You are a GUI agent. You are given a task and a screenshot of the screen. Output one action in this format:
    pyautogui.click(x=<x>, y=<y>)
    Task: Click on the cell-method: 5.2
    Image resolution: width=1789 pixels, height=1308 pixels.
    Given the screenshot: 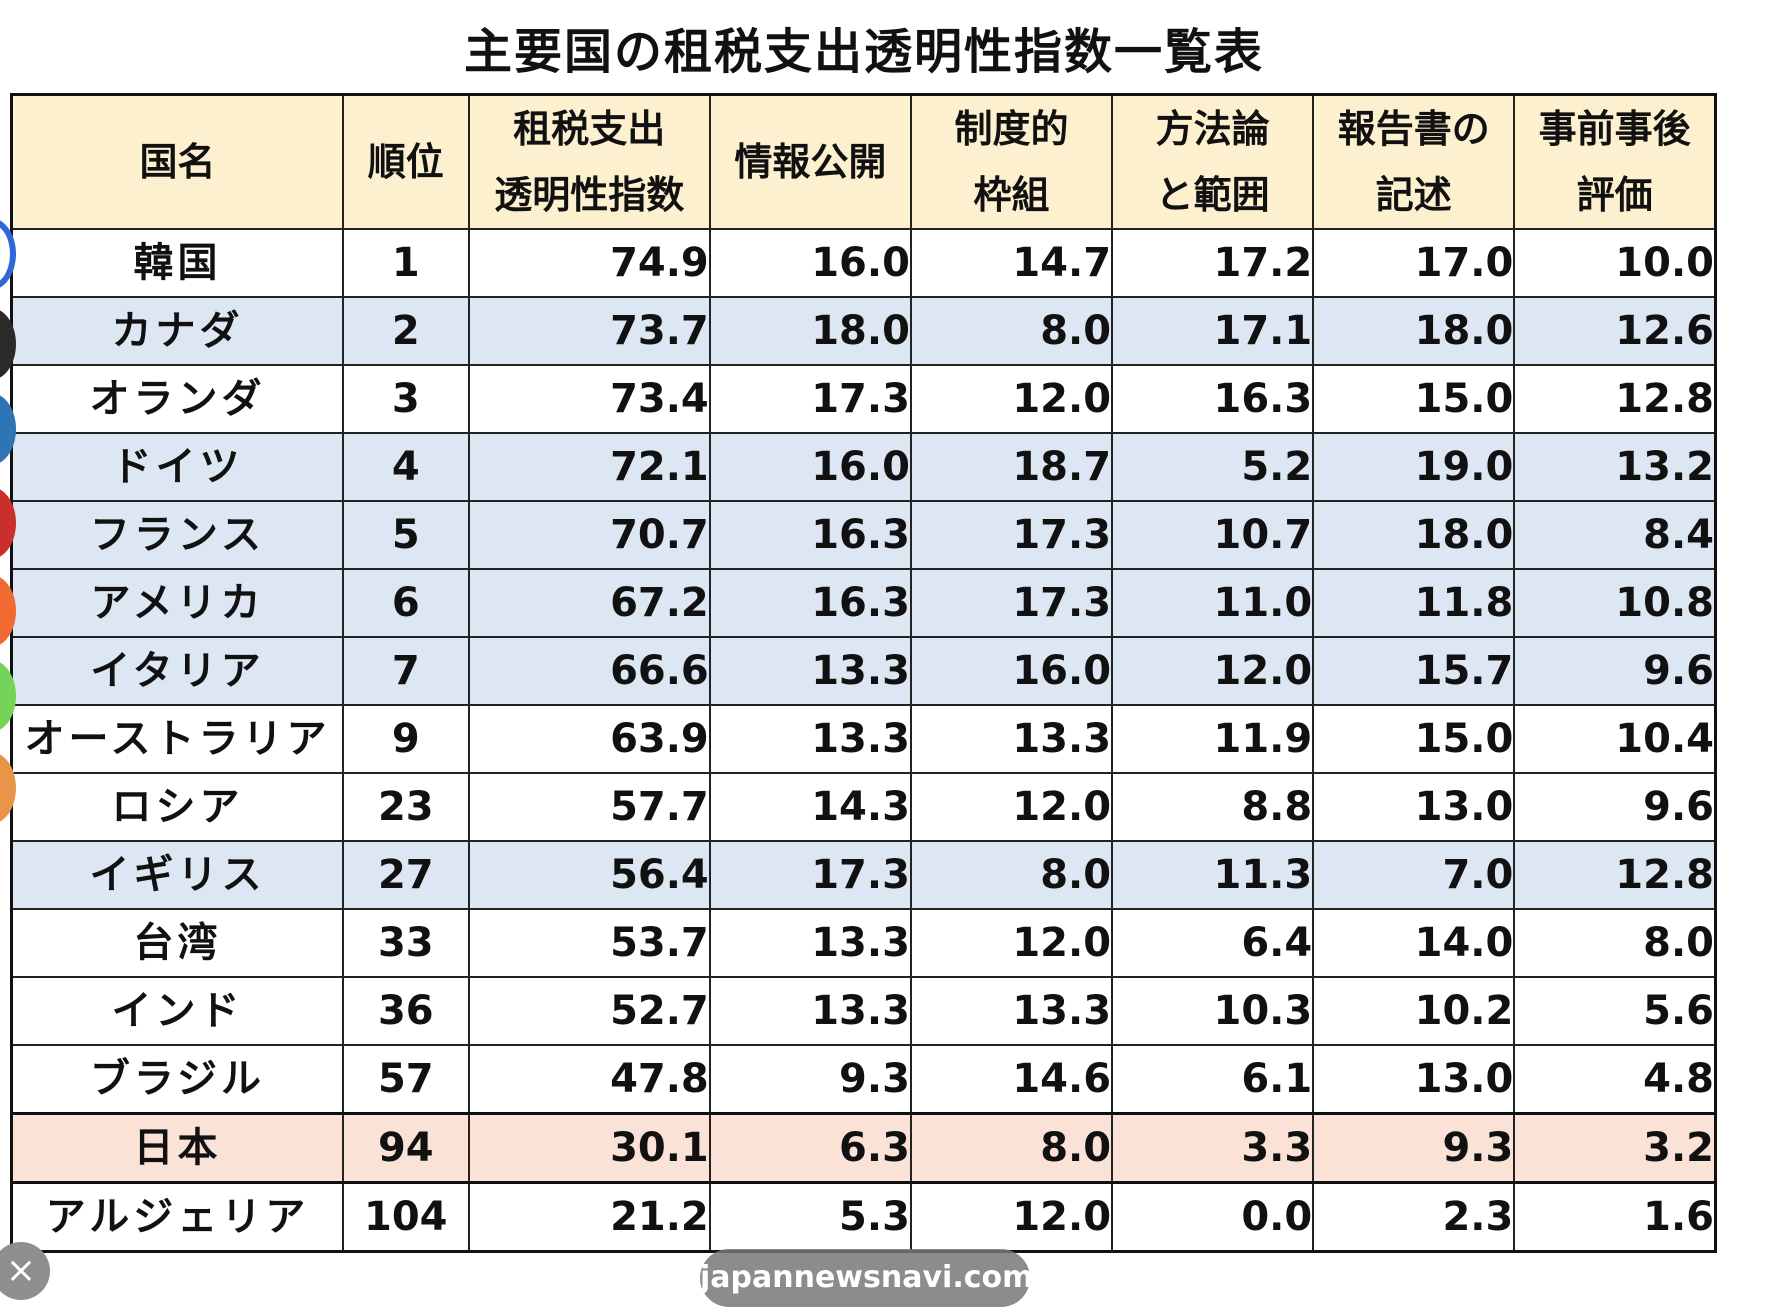 What is the action you would take?
    pyautogui.click(x=1213, y=467)
    